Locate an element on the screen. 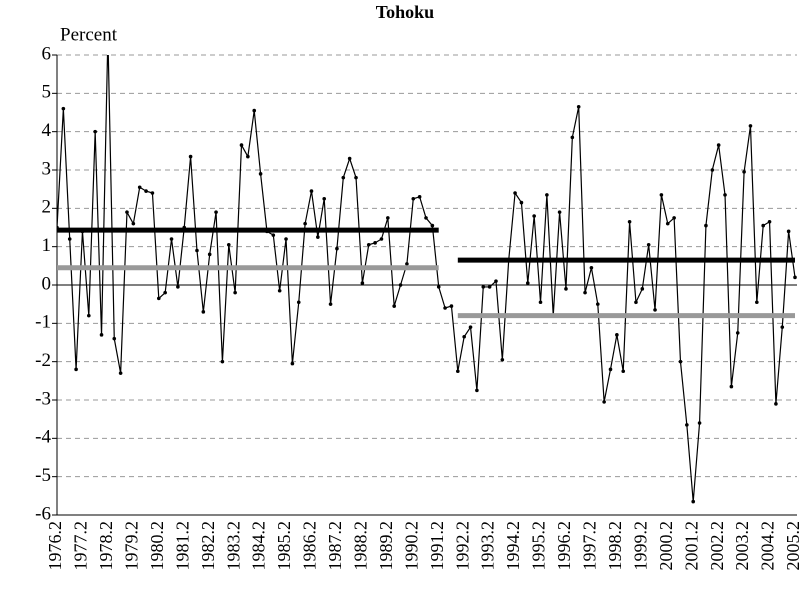 The width and height of the screenshot is (810, 596). x-tick-label: 1997.2 is located at coordinates (590, 546).